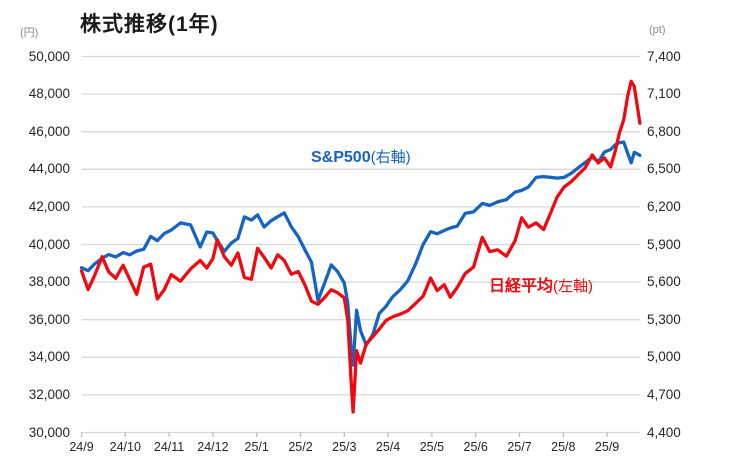  Describe the element at coordinates (341, 157) in the screenshot. I see `sp500-series-name: S&P500` at that location.